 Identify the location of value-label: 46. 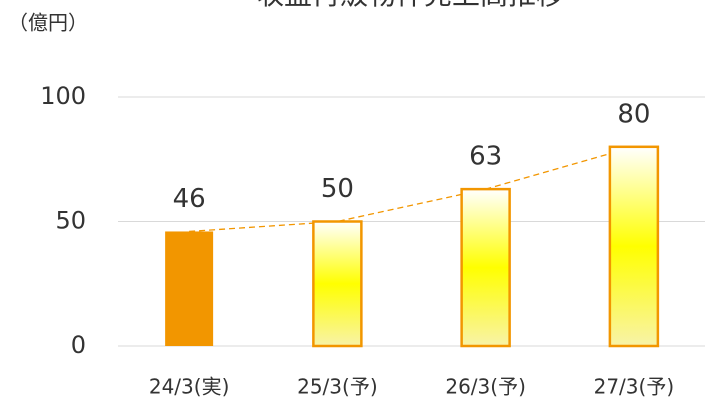
(189, 199).